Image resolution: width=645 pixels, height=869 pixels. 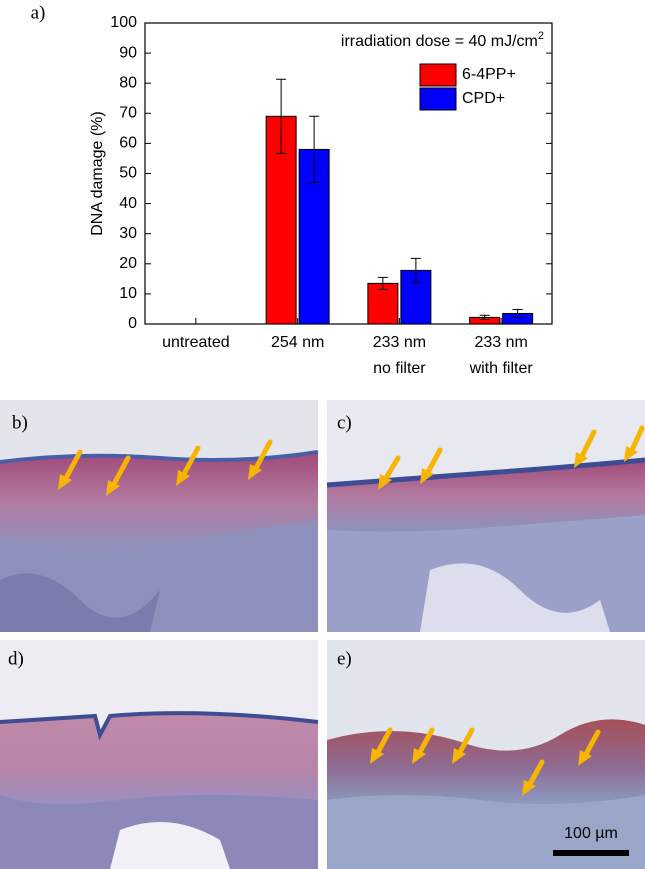 I want to click on x-tick-label: no filter, so click(x=399, y=368).